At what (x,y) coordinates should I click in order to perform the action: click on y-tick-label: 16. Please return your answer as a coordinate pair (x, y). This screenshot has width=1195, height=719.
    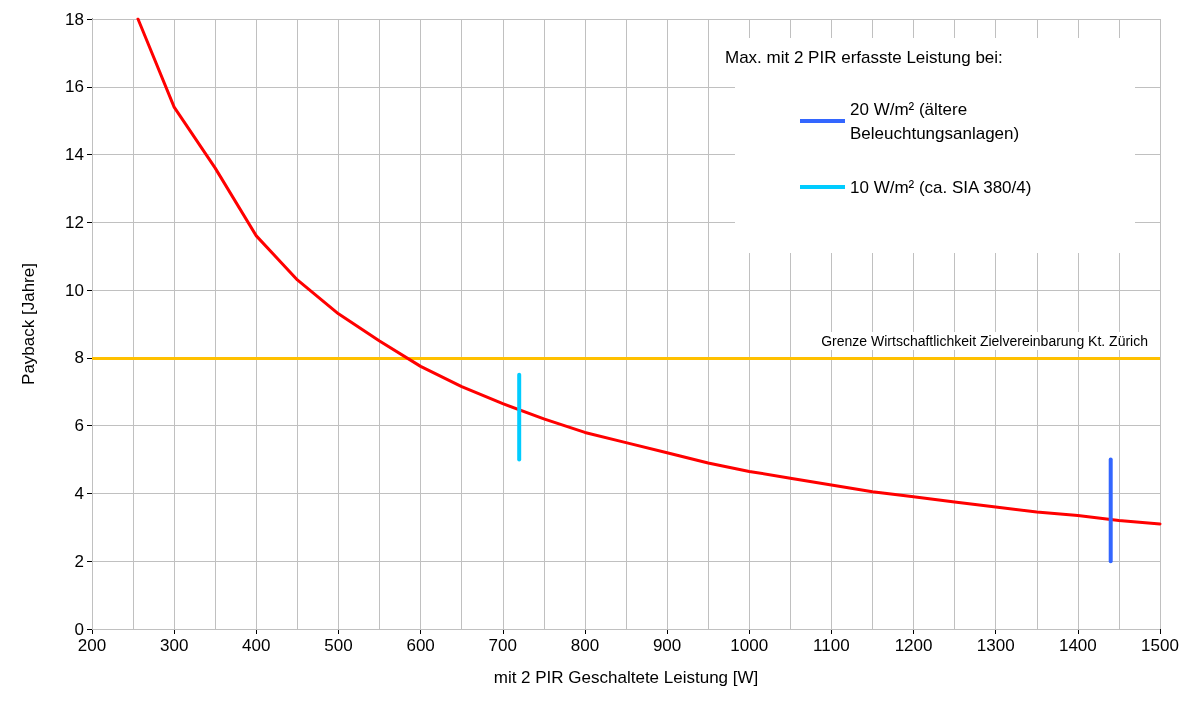
    Looking at the image, I should click on (74, 87).